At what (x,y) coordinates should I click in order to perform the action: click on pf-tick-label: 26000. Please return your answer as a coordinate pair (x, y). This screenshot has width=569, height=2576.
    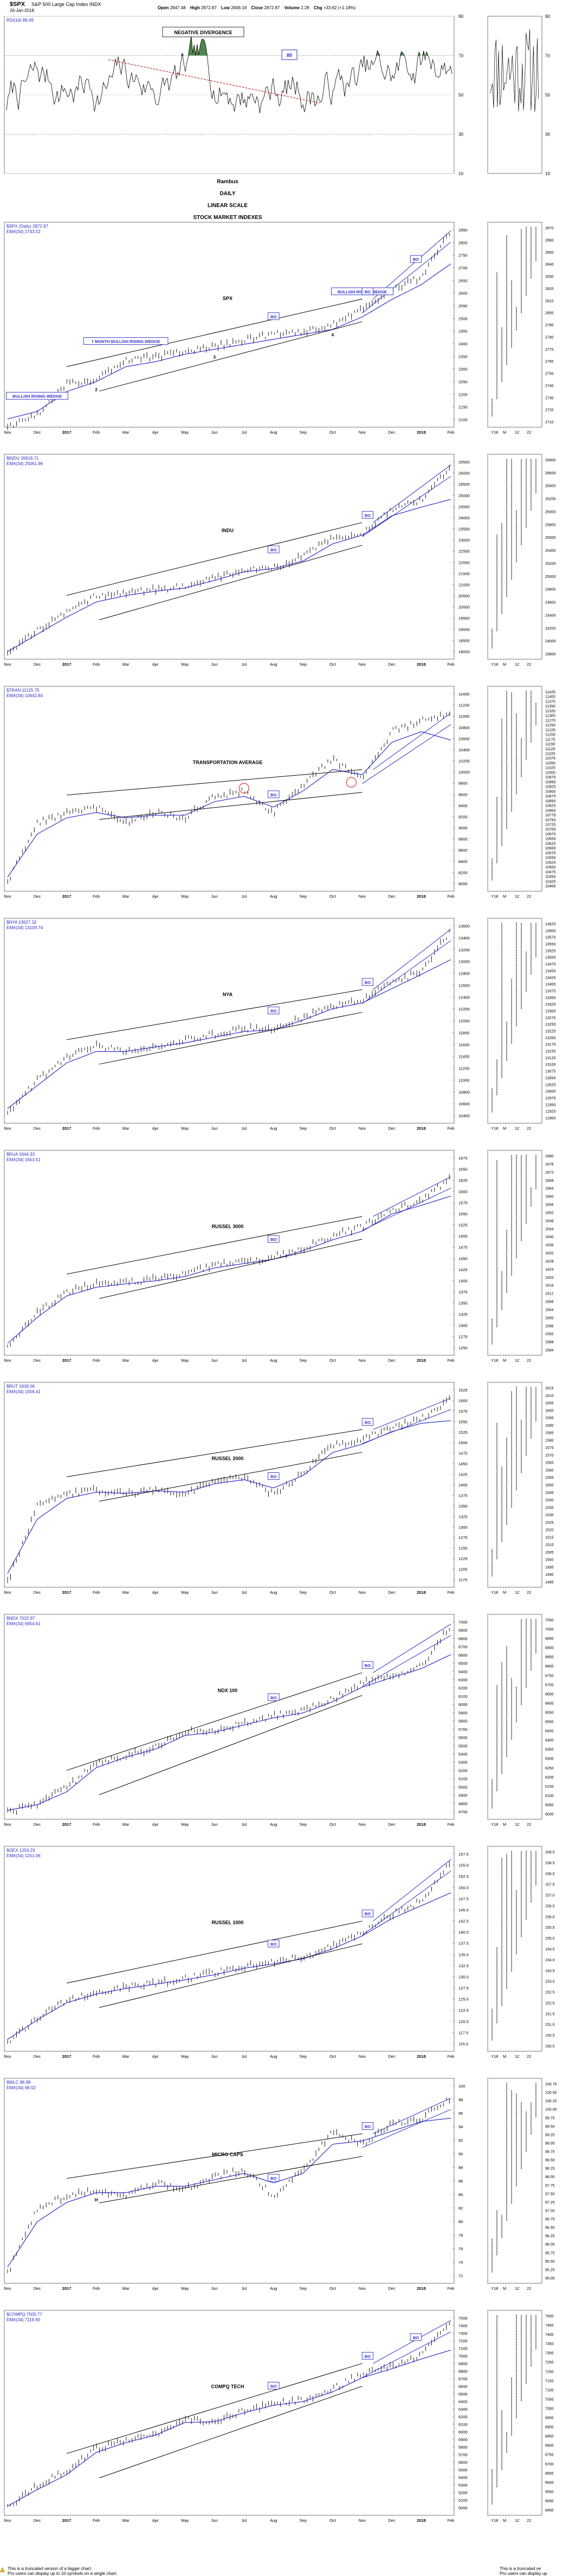
    Looking at the image, I should click on (550, 512).